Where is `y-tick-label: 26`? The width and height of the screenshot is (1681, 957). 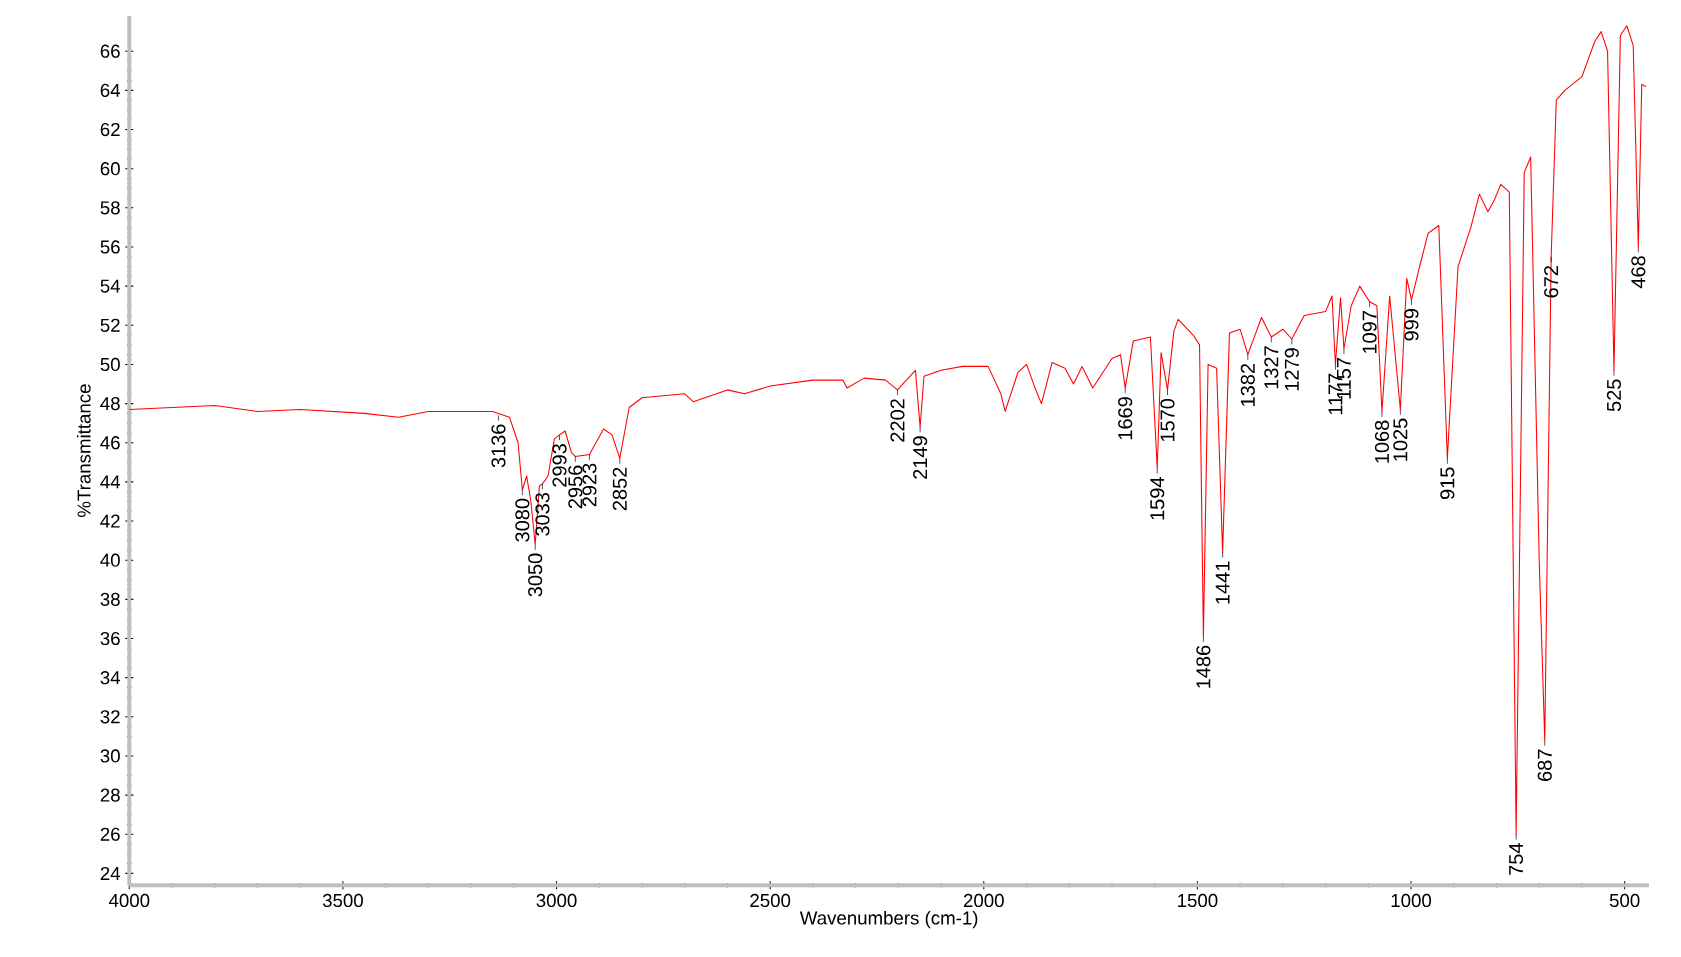
y-tick-label: 26 is located at coordinates (110, 834).